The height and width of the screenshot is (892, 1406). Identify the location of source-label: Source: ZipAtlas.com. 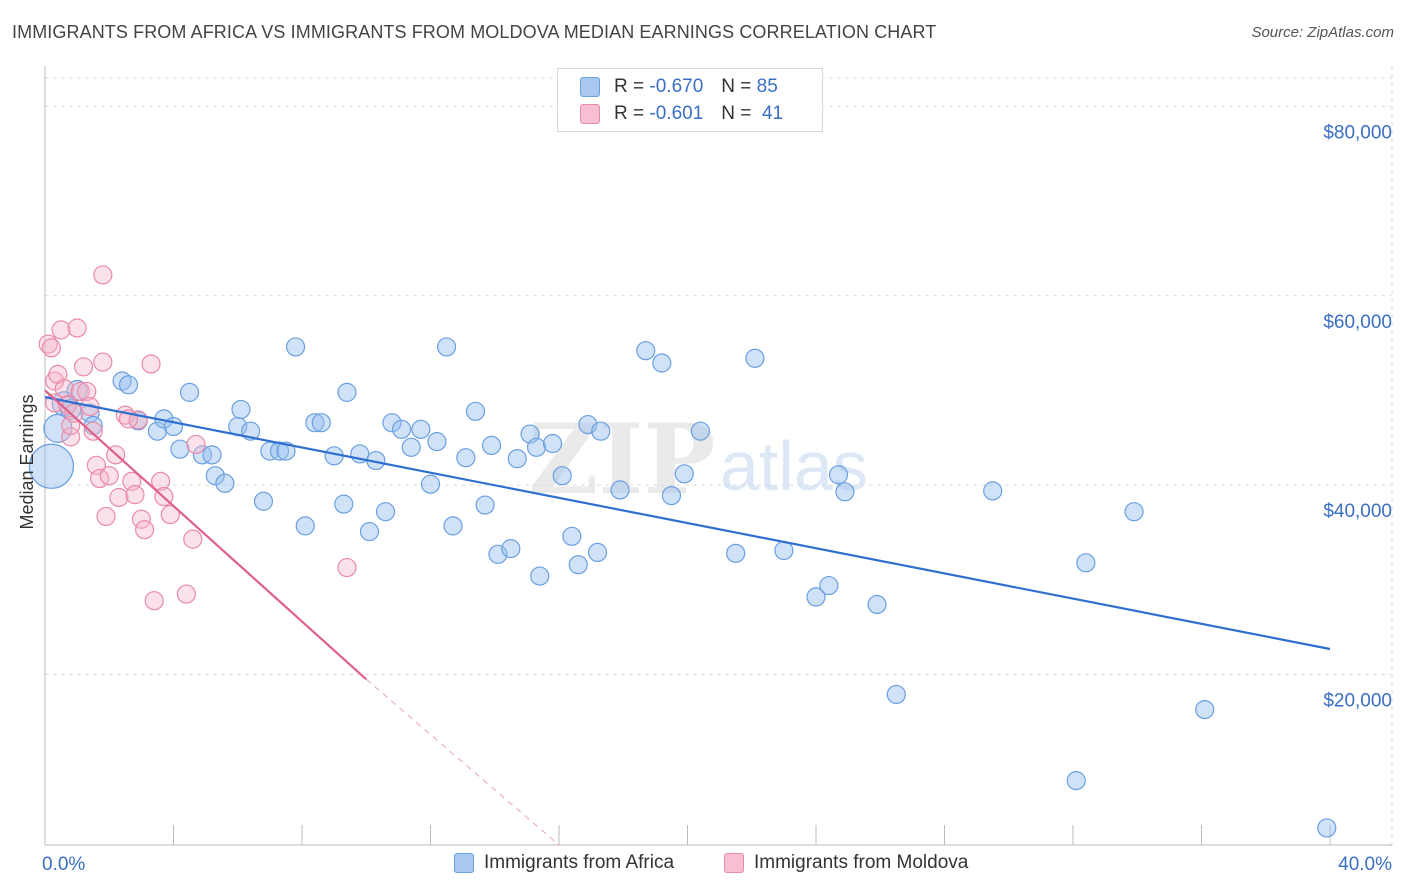
(1322, 32).